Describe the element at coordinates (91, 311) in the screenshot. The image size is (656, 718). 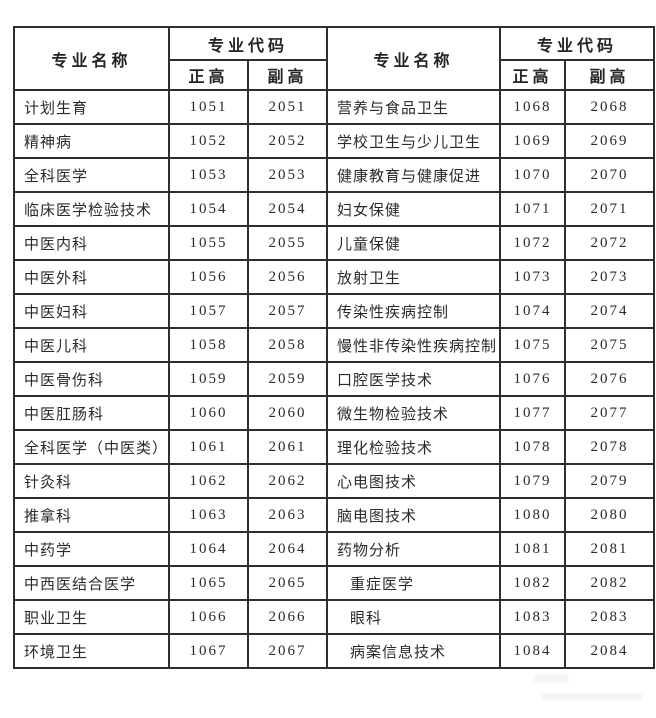
I see `profession-name-cell: 中医妇科` at that location.